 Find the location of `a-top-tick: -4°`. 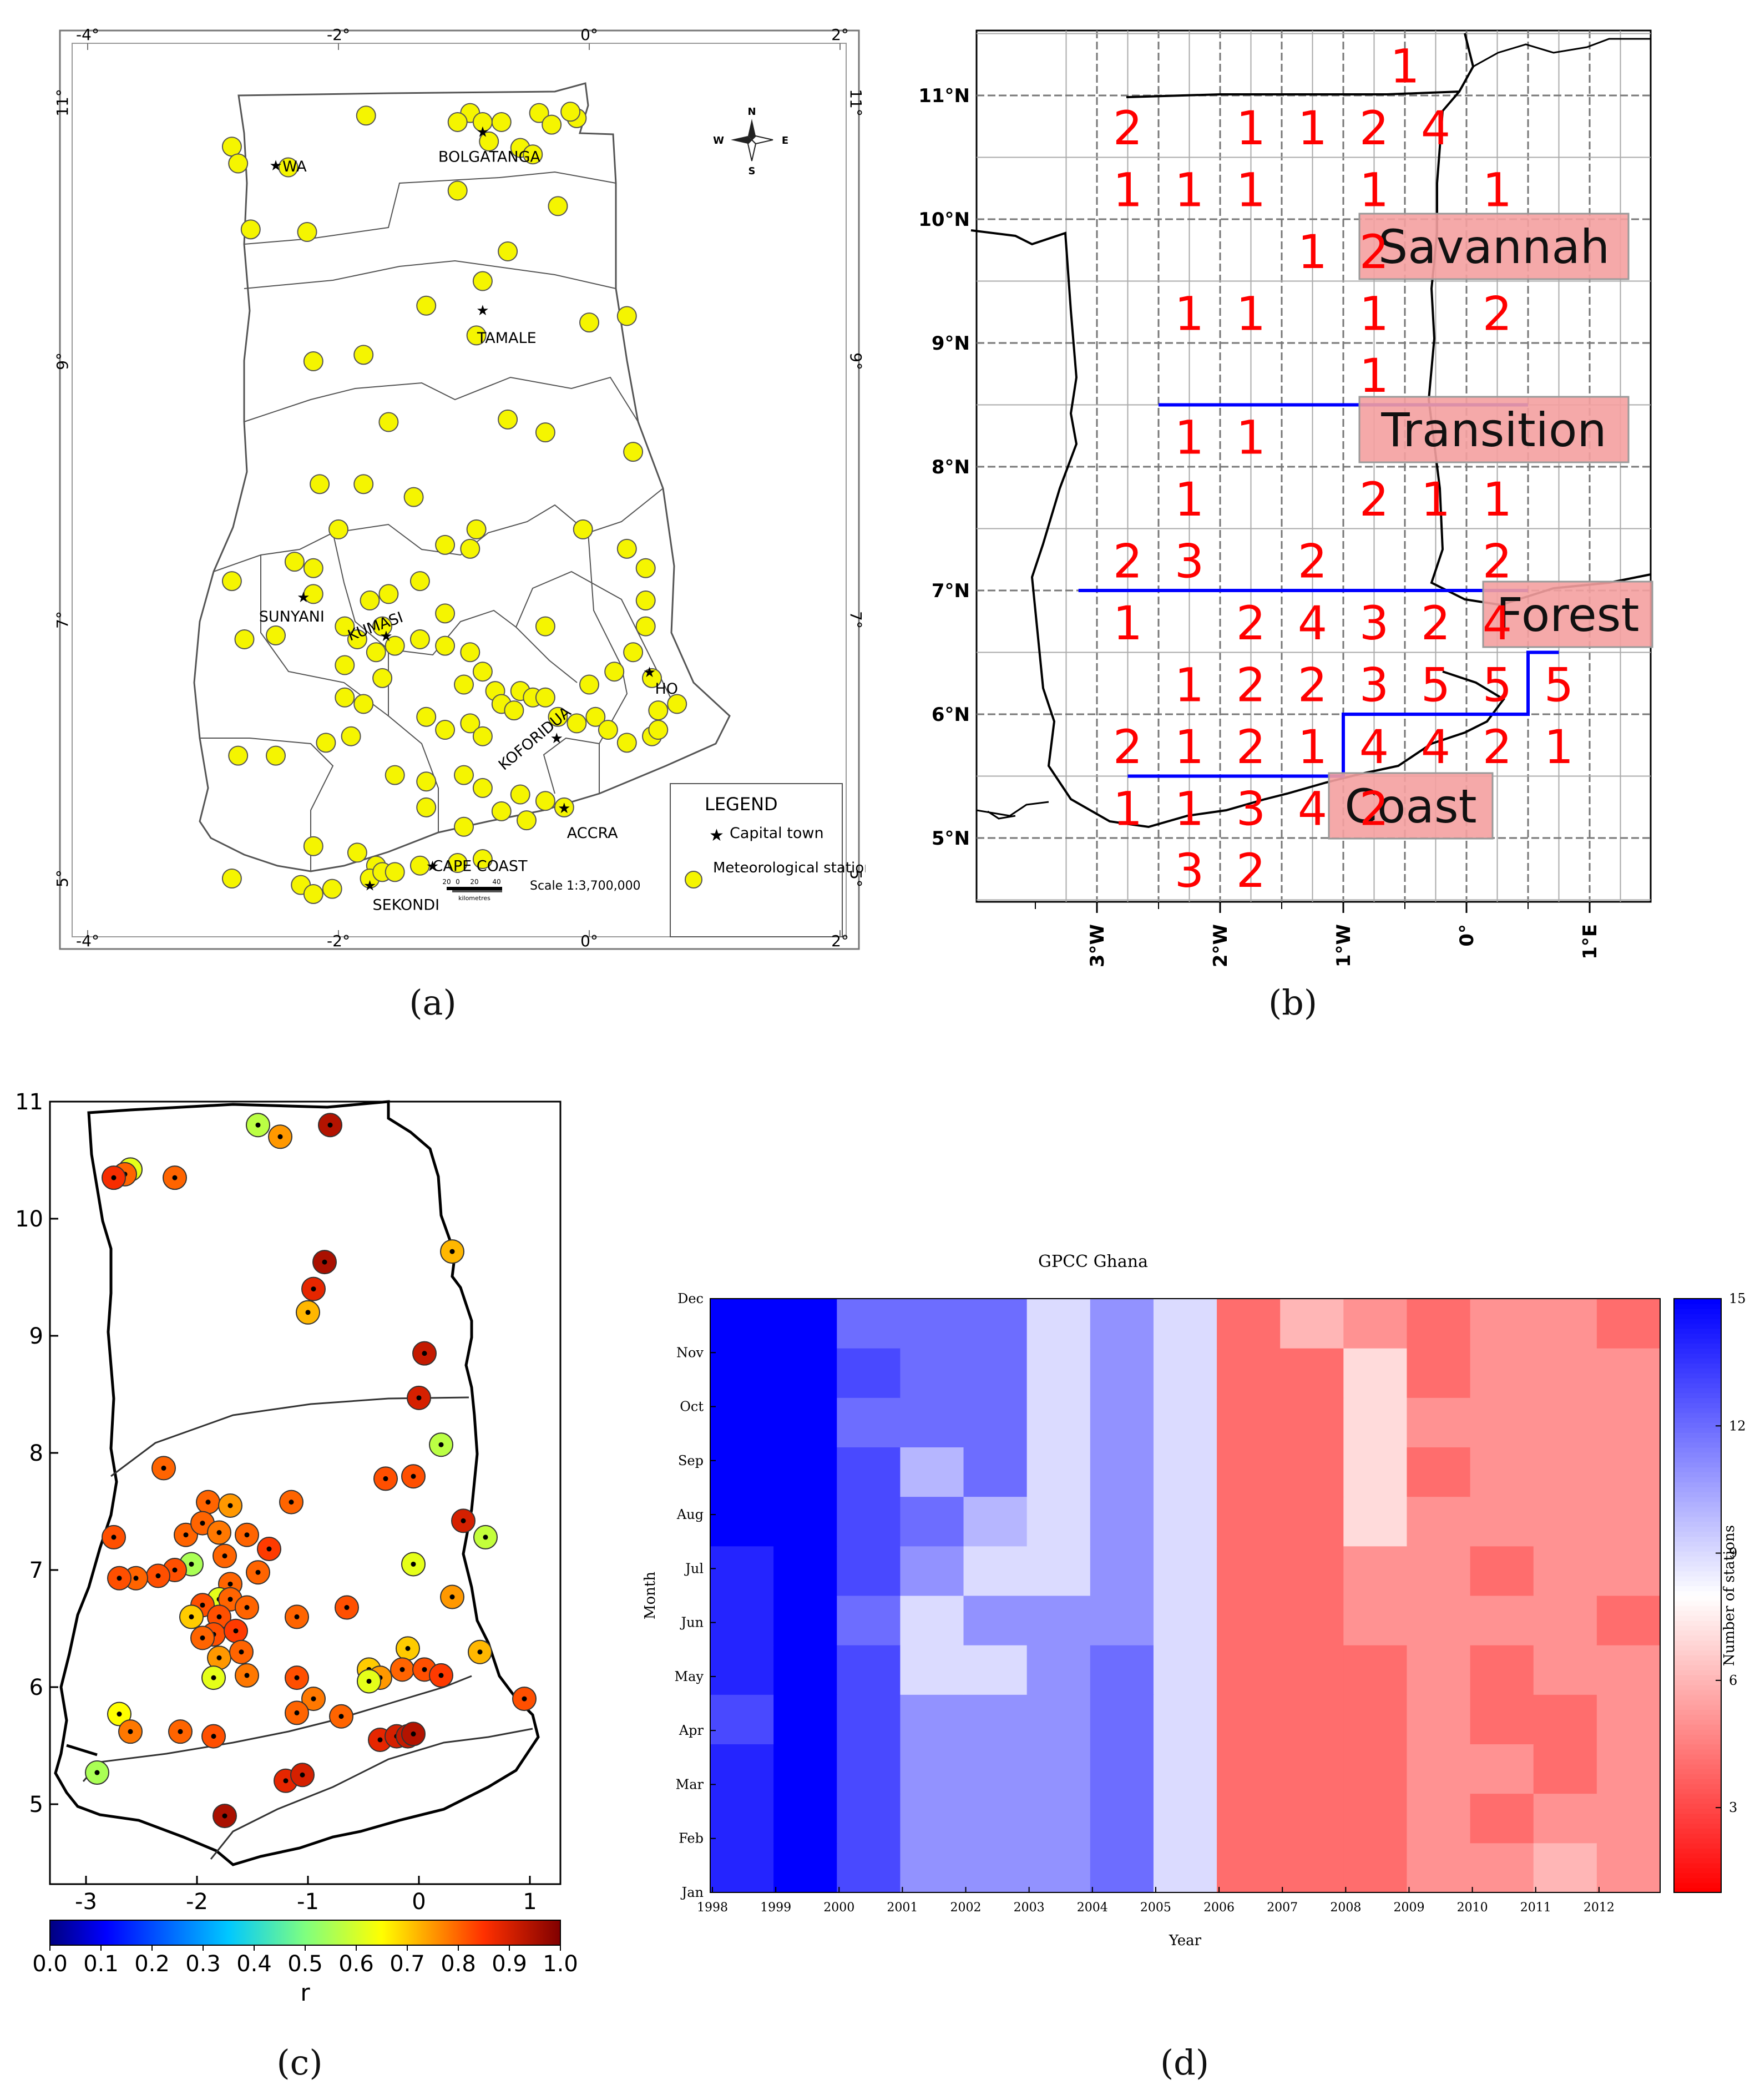

a-top-tick: -4° is located at coordinates (87, 35).